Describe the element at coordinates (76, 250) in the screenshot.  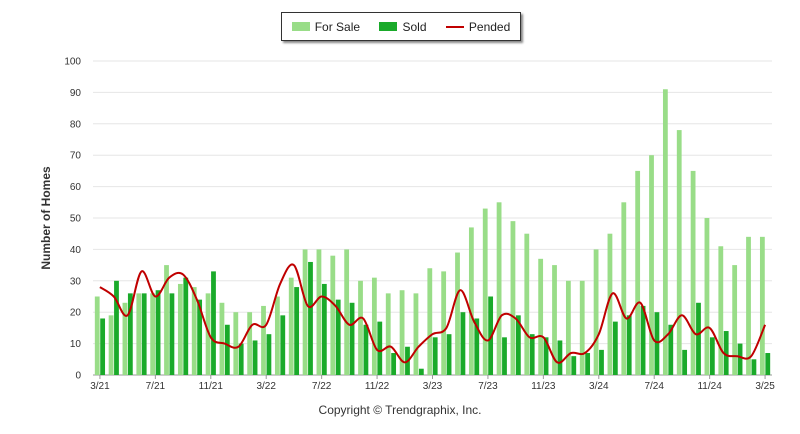
I see `y-tick-label: 40` at that location.